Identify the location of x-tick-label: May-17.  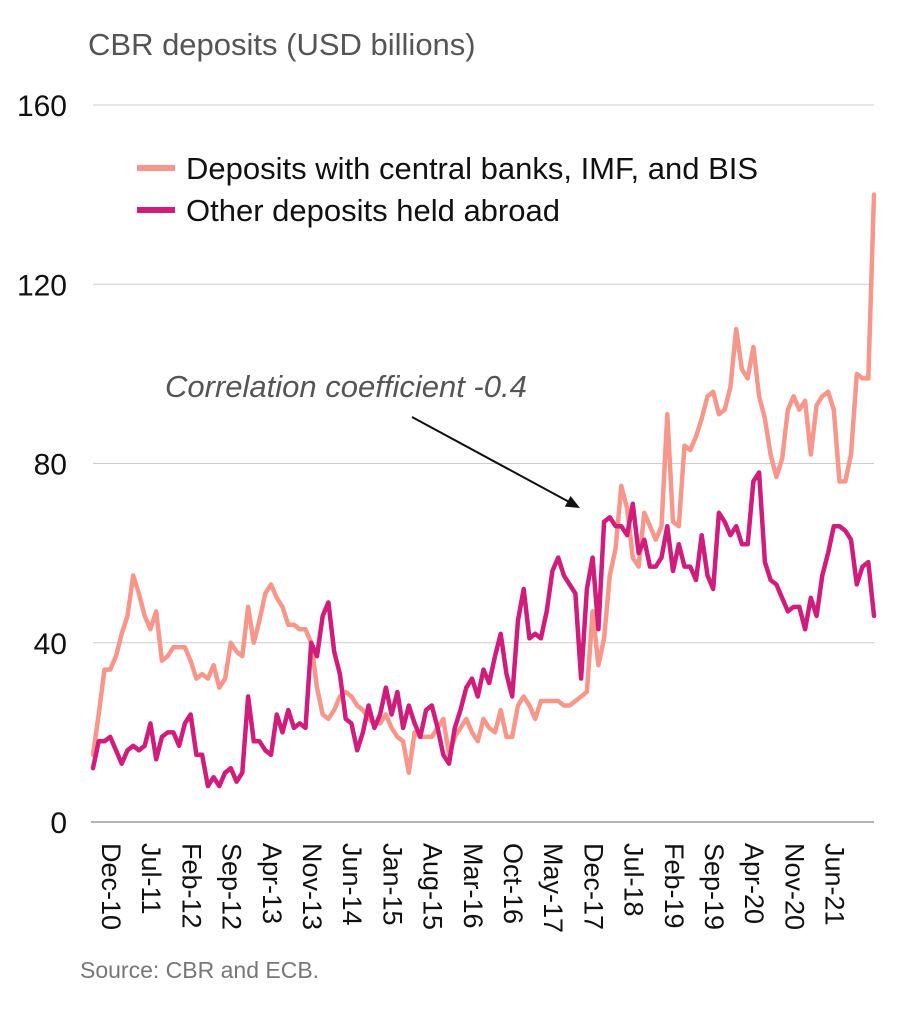
(553, 888).